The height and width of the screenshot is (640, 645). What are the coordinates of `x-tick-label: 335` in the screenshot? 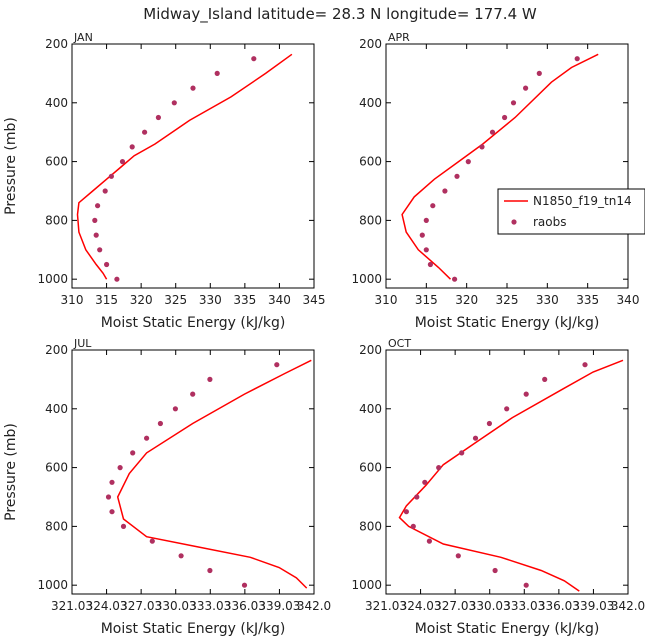 It's located at (244, 300).